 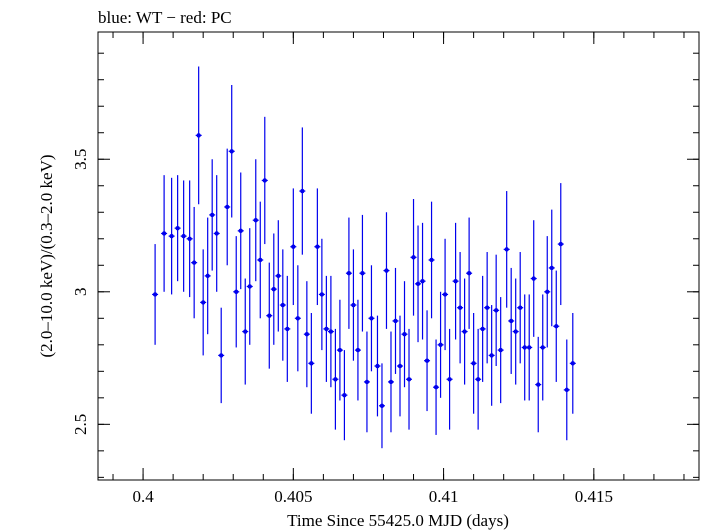 I want to click on y-tick-label: 3.5, so click(x=80, y=159).